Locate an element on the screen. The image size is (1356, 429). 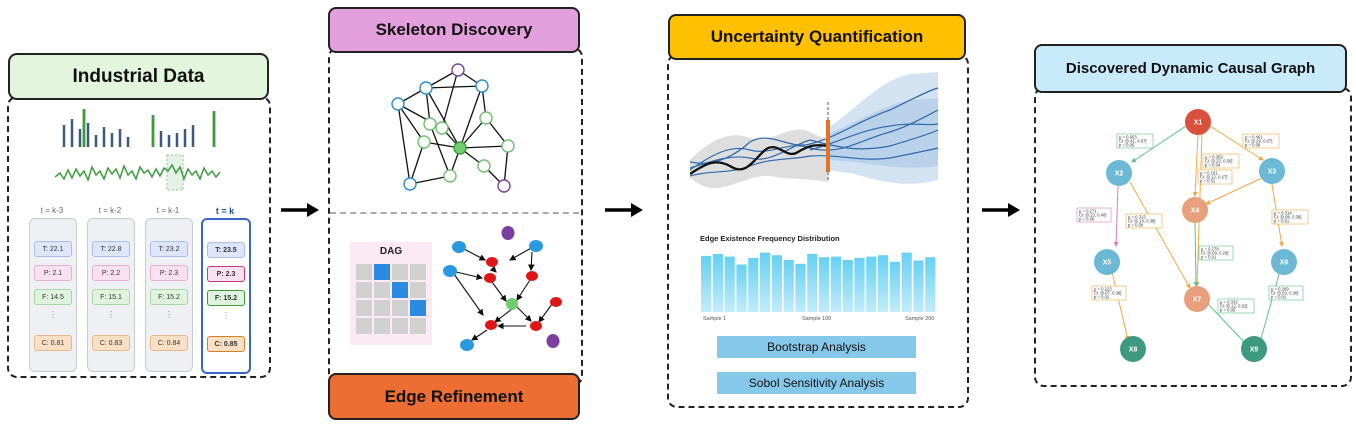
node-x1-label: X1 is located at coordinates (1198, 123).